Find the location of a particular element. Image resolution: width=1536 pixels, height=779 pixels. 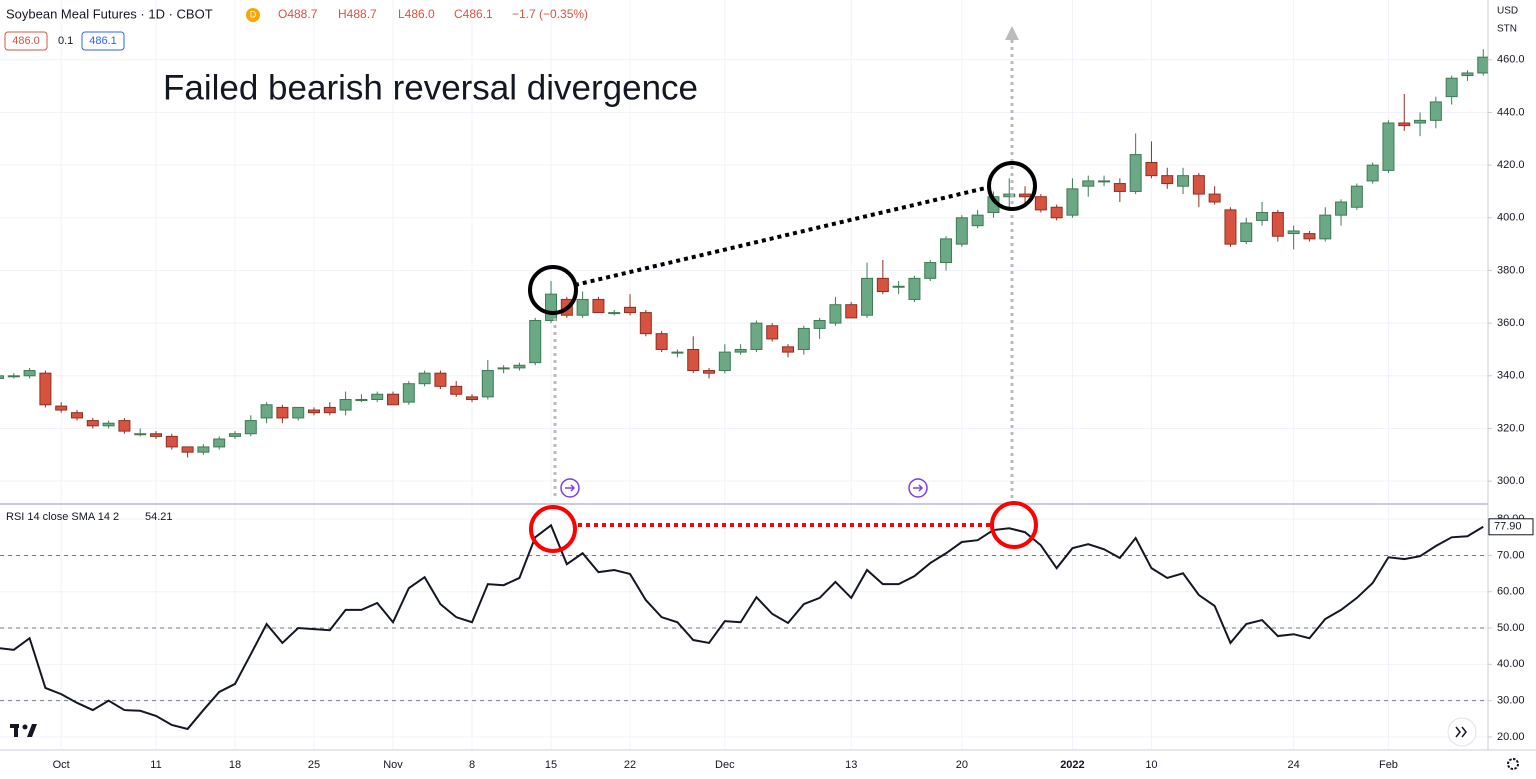

ask-box is located at coordinates (103, 41).